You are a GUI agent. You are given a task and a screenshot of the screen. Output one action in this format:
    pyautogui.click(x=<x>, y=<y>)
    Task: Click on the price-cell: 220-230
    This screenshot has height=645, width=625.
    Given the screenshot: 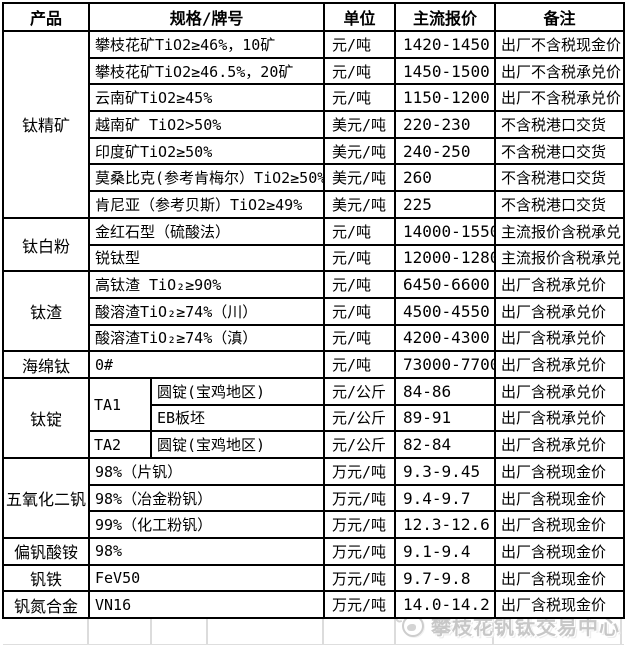 What is the action you would take?
    pyautogui.click(x=445, y=124)
    